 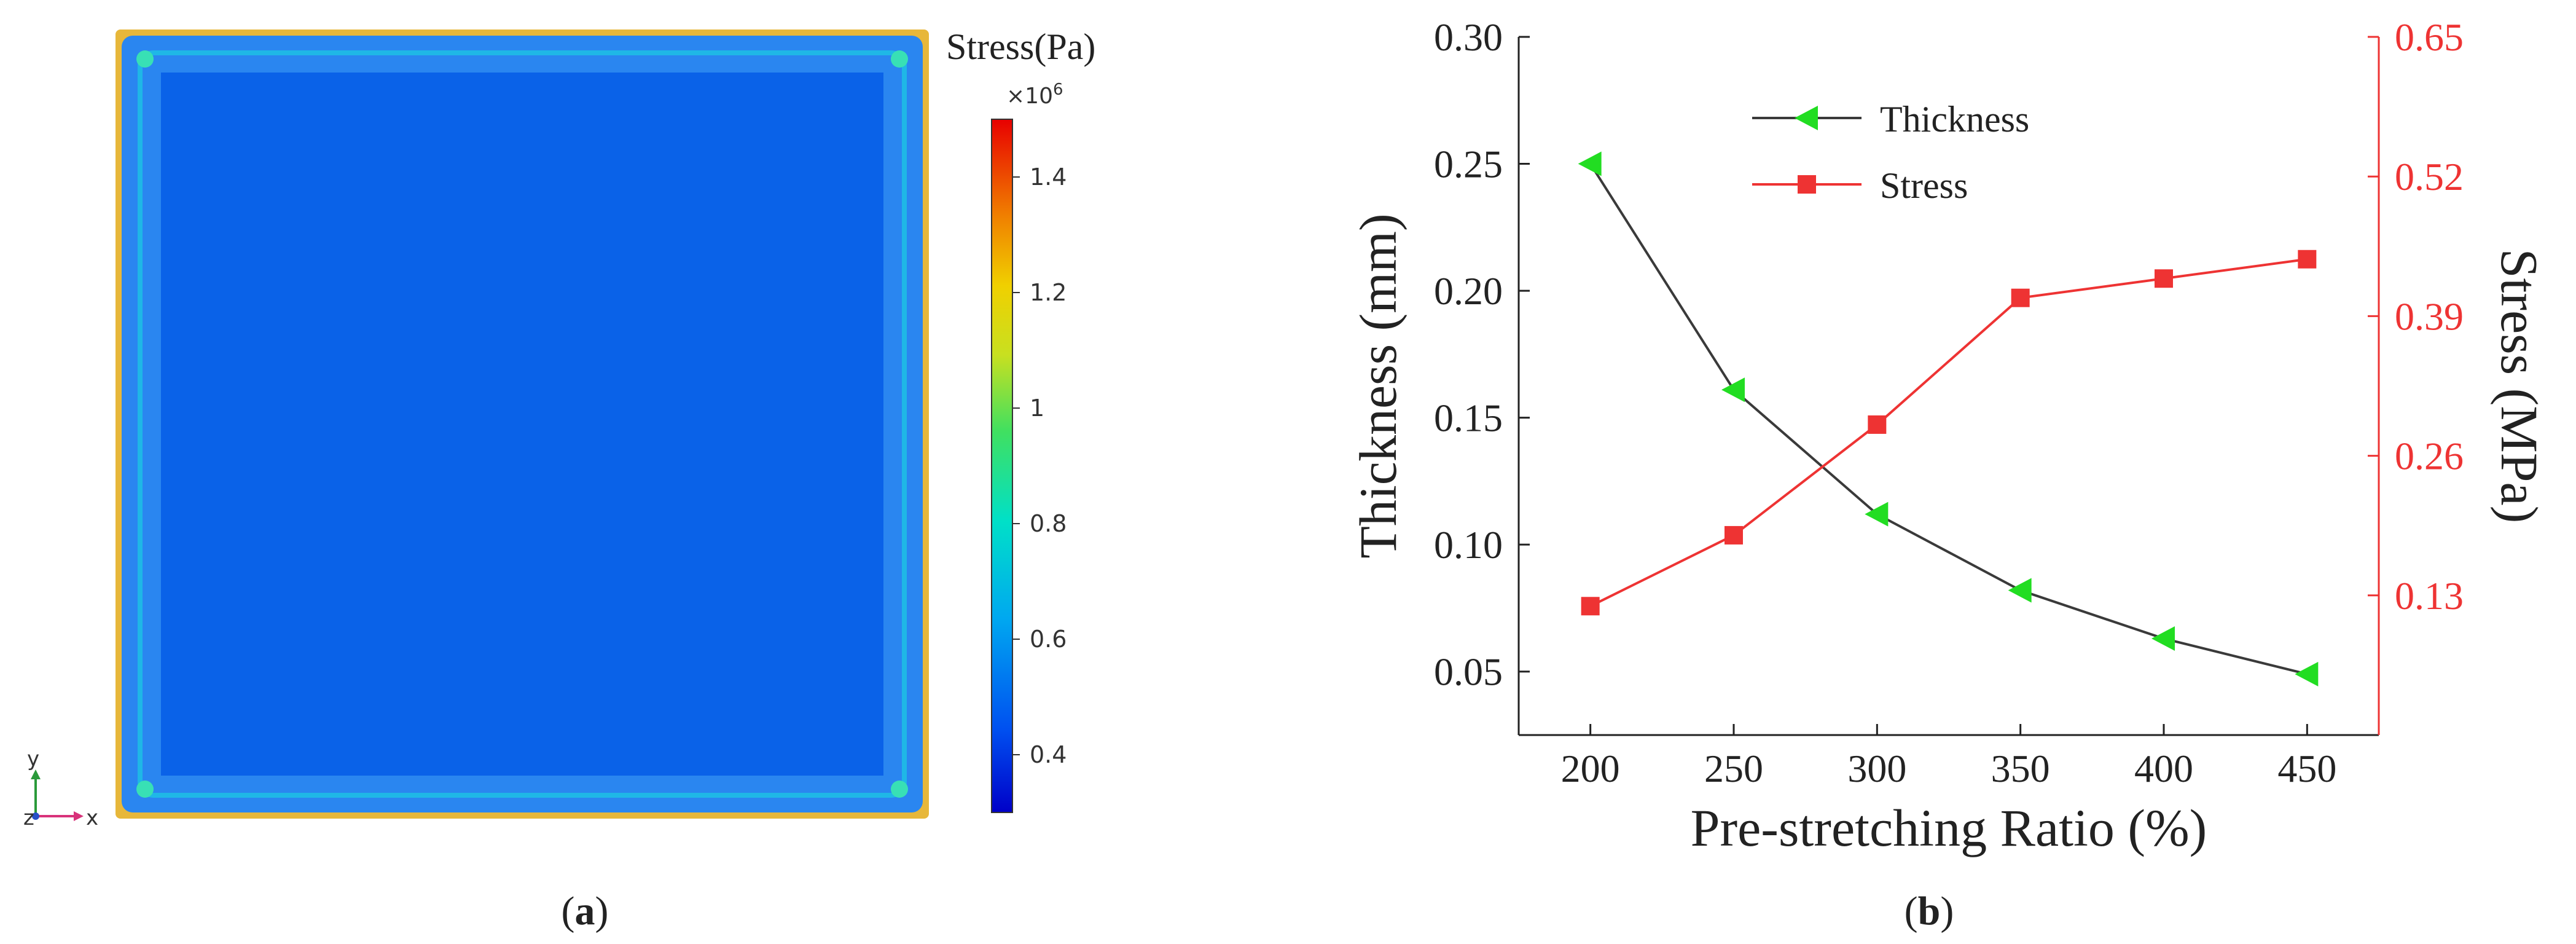 I want to click on axis-triad: y z x, so click(x=60, y=789).